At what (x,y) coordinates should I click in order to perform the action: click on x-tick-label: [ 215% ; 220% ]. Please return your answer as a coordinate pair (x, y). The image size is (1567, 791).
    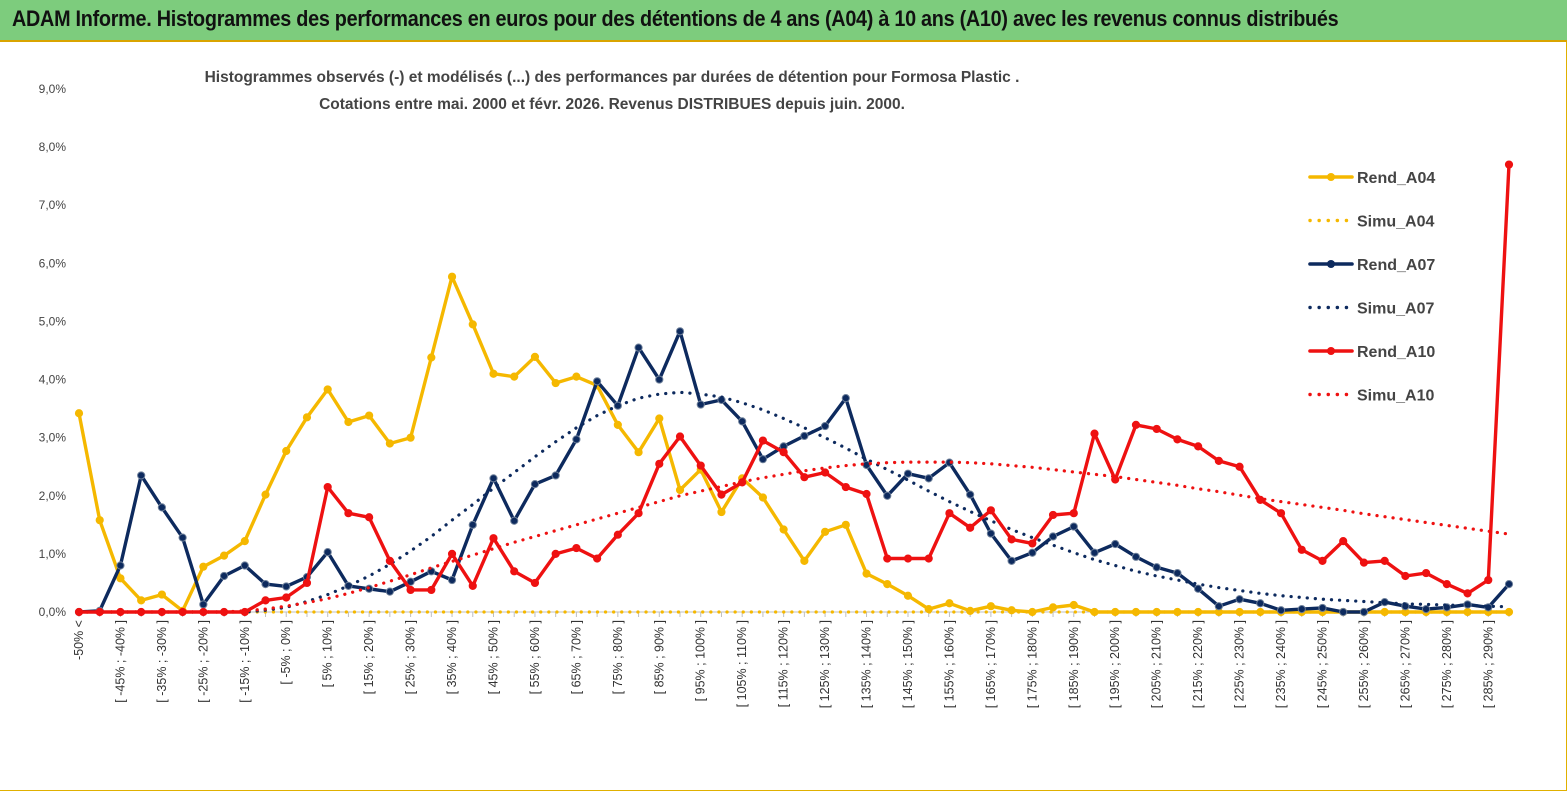
    Looking at the image, I should click on (1198, 664).